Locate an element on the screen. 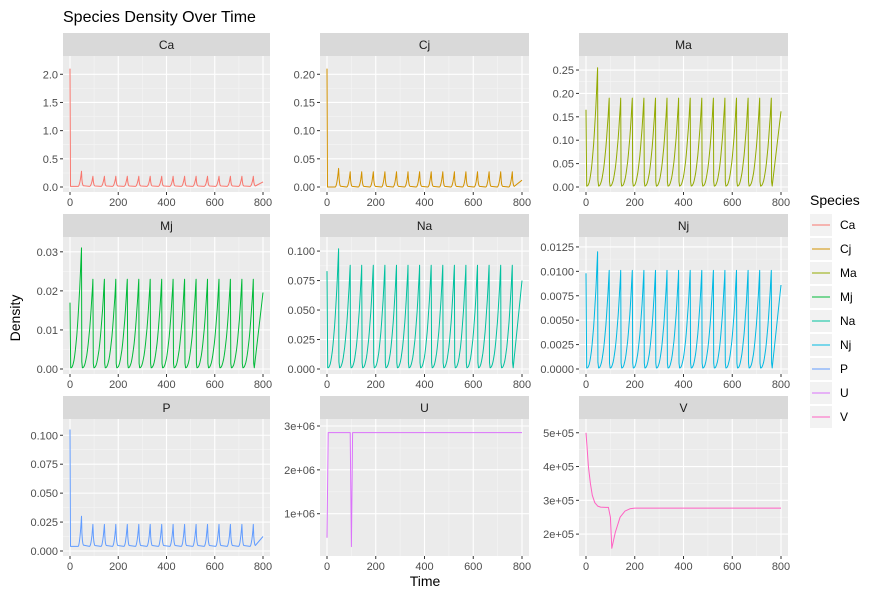 This screenshot has width=878, height=597. facet-strip-label: U is located at coordinates (424, 408).